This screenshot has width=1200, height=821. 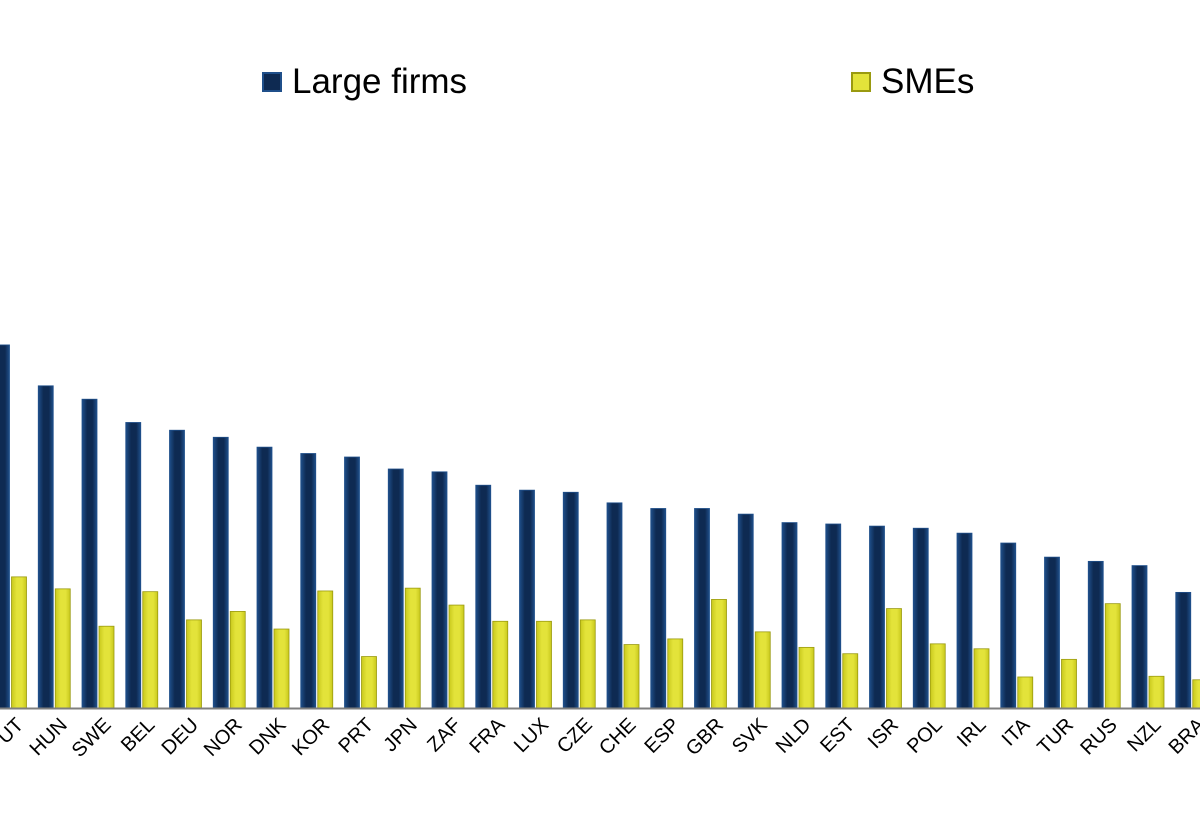 I want to click on bar-large-firms-swe, so click(x=89, y=553).